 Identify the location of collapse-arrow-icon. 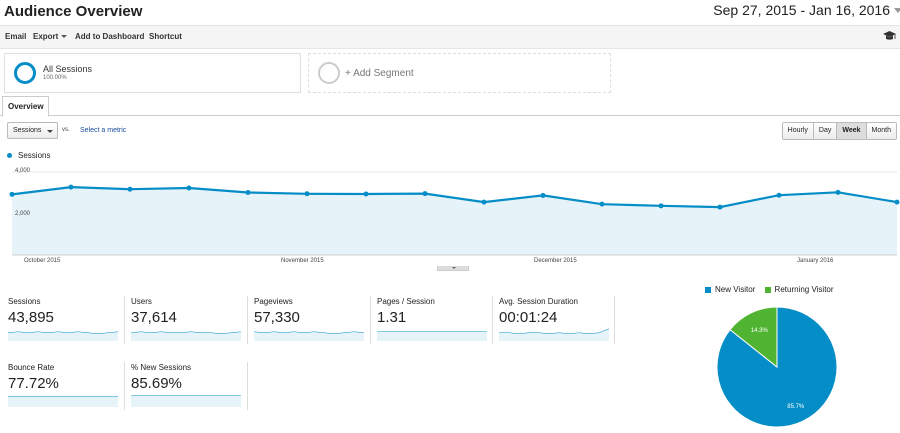
(454, 268).